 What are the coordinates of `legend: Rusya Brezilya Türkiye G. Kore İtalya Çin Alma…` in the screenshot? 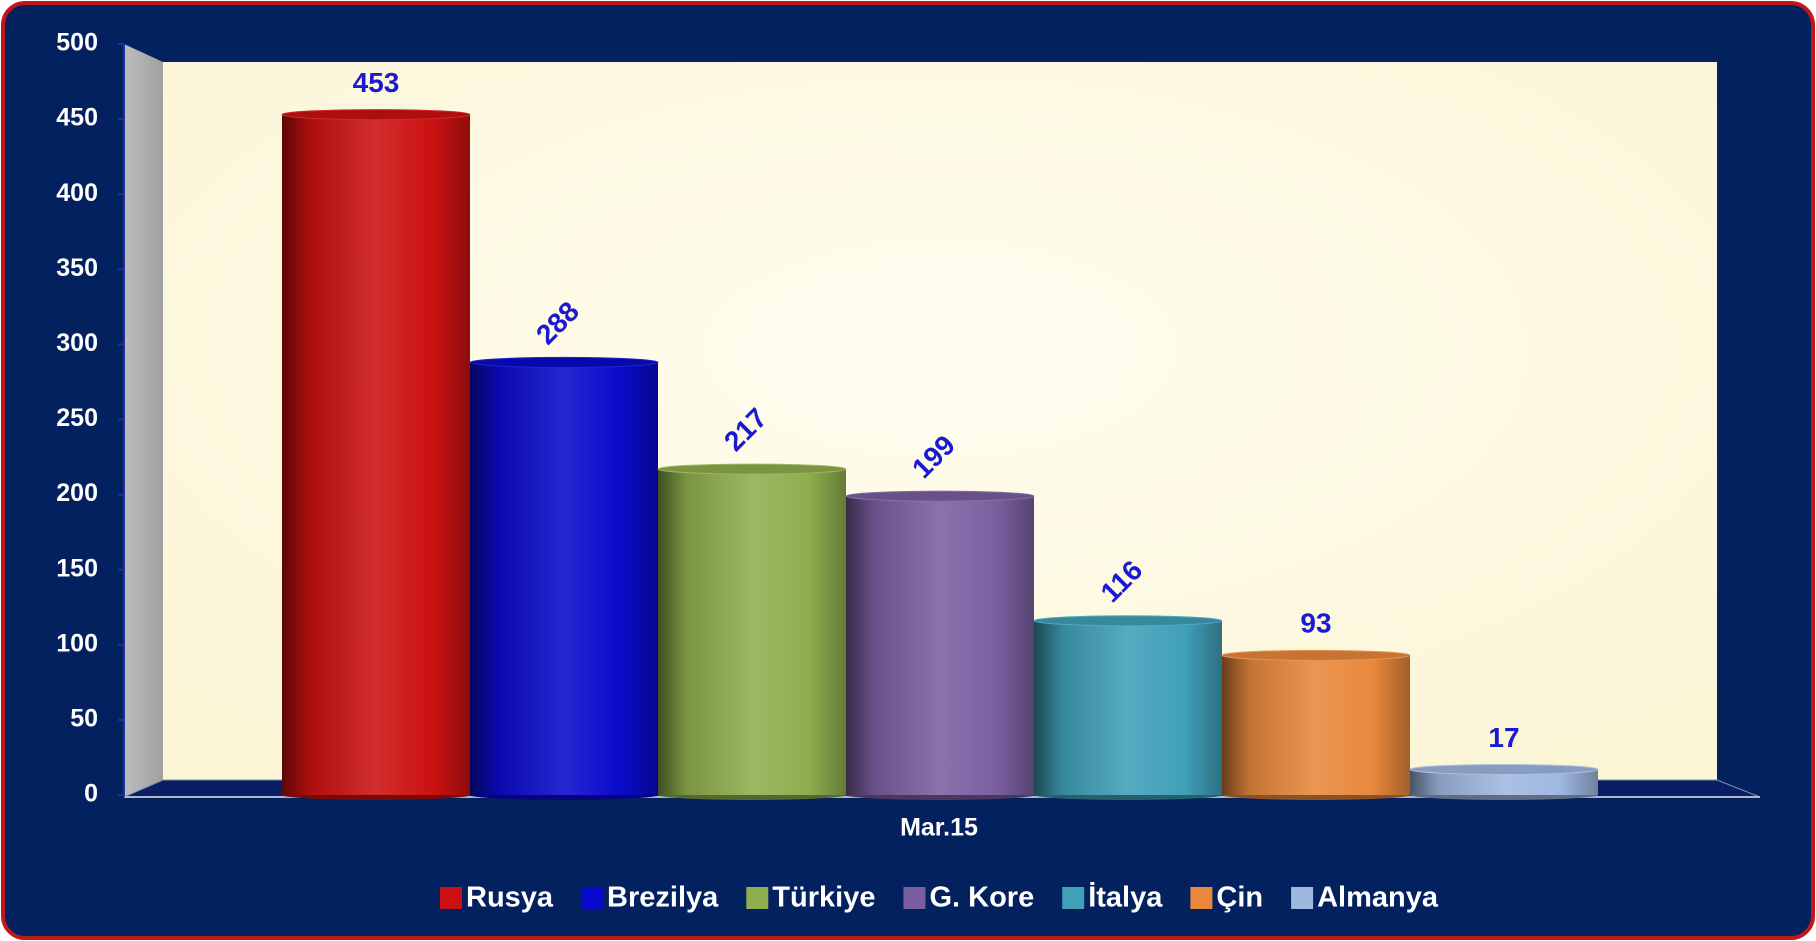 It's located at (939, 898).